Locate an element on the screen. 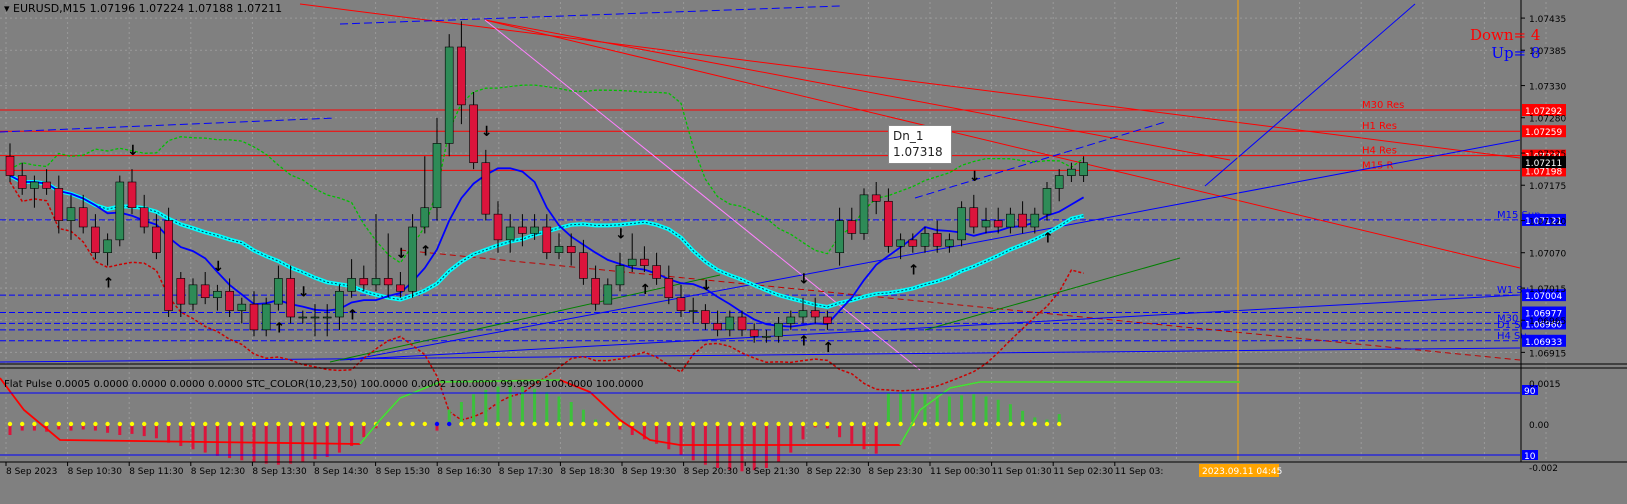 Image resolution: width=1627 pixels, height=504 pixels. level-price-tag-text: 1.07004 is located at coordinates (1543, 297).